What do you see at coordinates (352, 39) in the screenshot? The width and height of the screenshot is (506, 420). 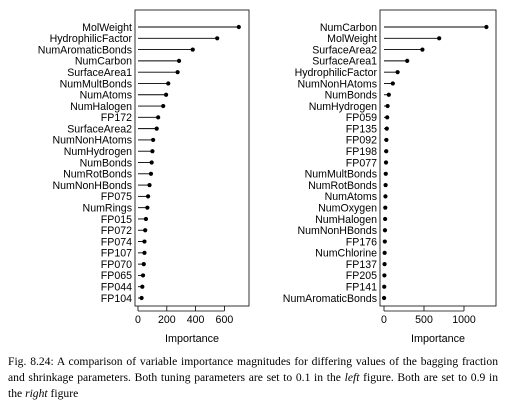 I see `category-label: MolWeight` at bounding box center [352, 39].